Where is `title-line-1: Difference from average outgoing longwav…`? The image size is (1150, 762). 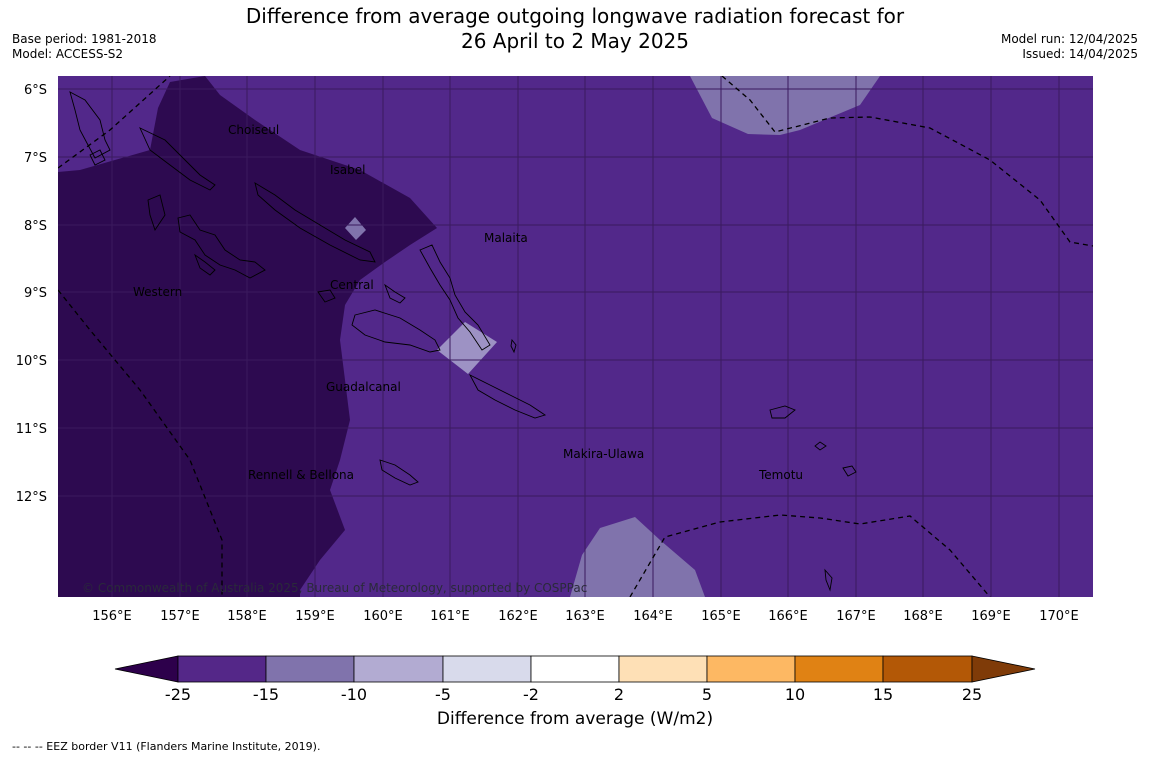 title-line-1: Difference from average outgoing longwav… is located at coordinates (575, 16).